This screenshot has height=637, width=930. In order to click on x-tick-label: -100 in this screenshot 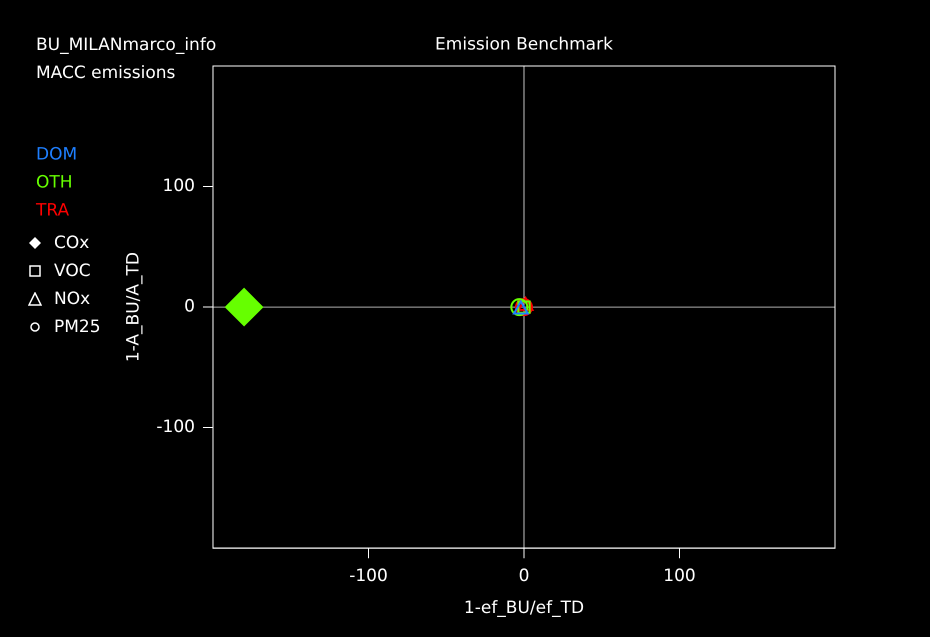, I will do `click(368, 576)`.